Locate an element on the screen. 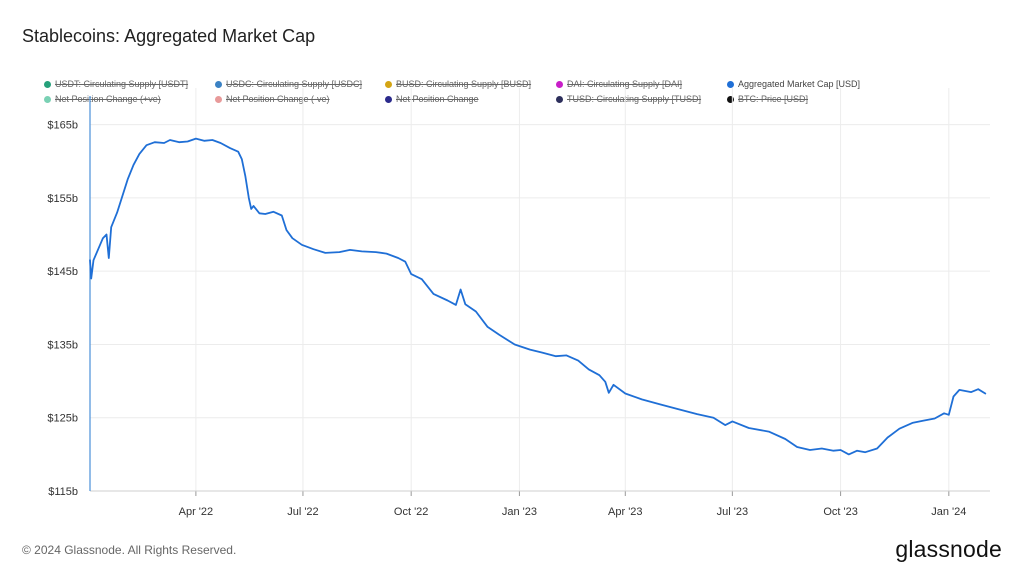  legend-item-1: USDC: Circulating Supply [USDC] is located at coordinates (288, 84).